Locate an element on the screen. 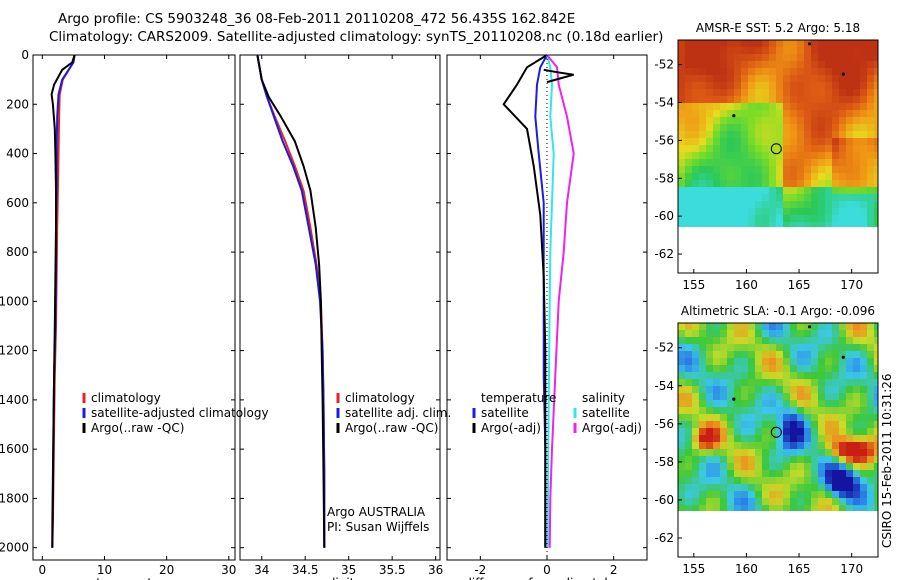 The height and width of the screenshot is (580, 900). salinity-xtick-label: 35.5 is located at coordinates (392, 570).